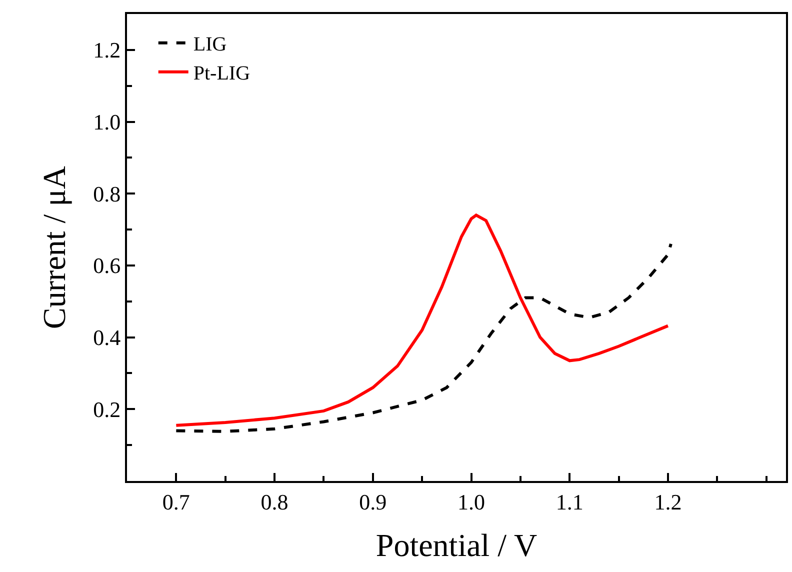  Describe the element at coordinates (221, 73) in the screenshot. I see `legend-label: Pt-LIG` at that location.